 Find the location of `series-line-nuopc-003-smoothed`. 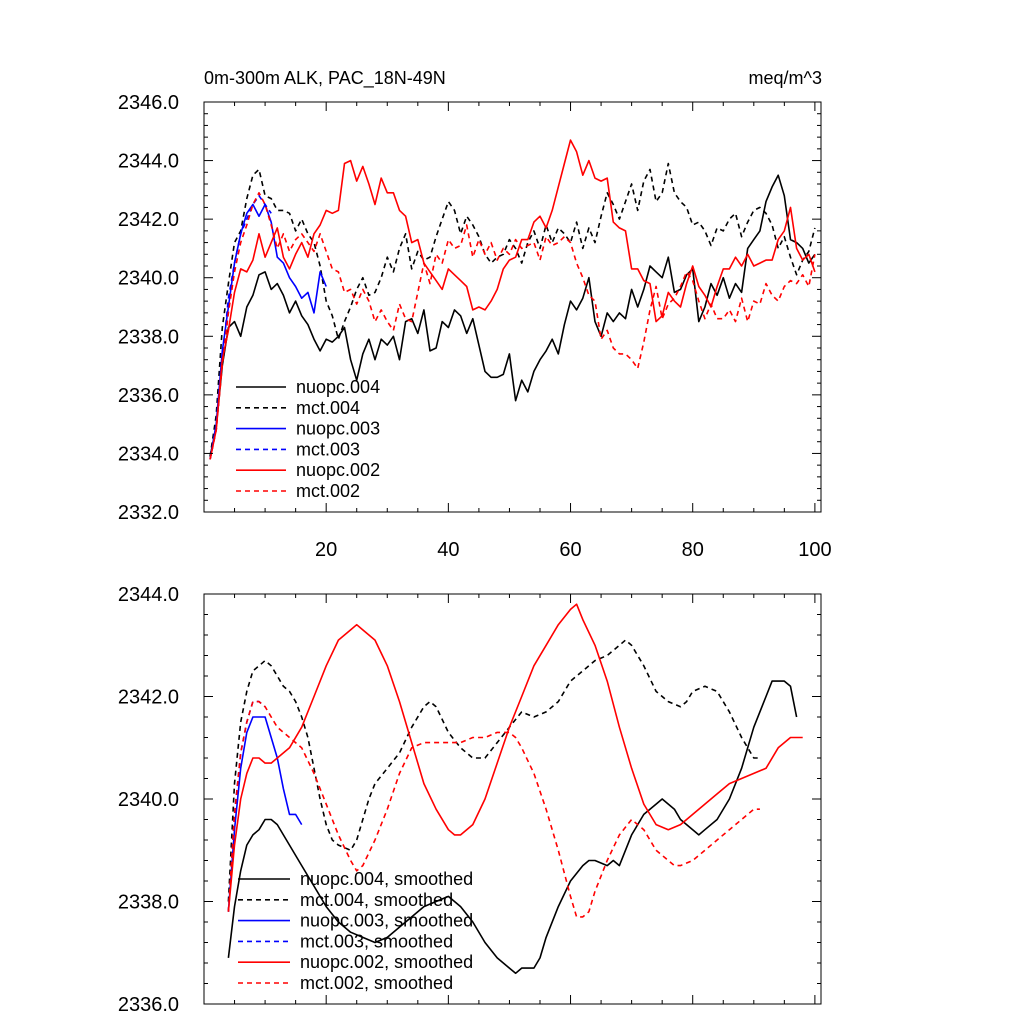

series-line-nuopc-003-smoothed is located at coordinates (265, 814).